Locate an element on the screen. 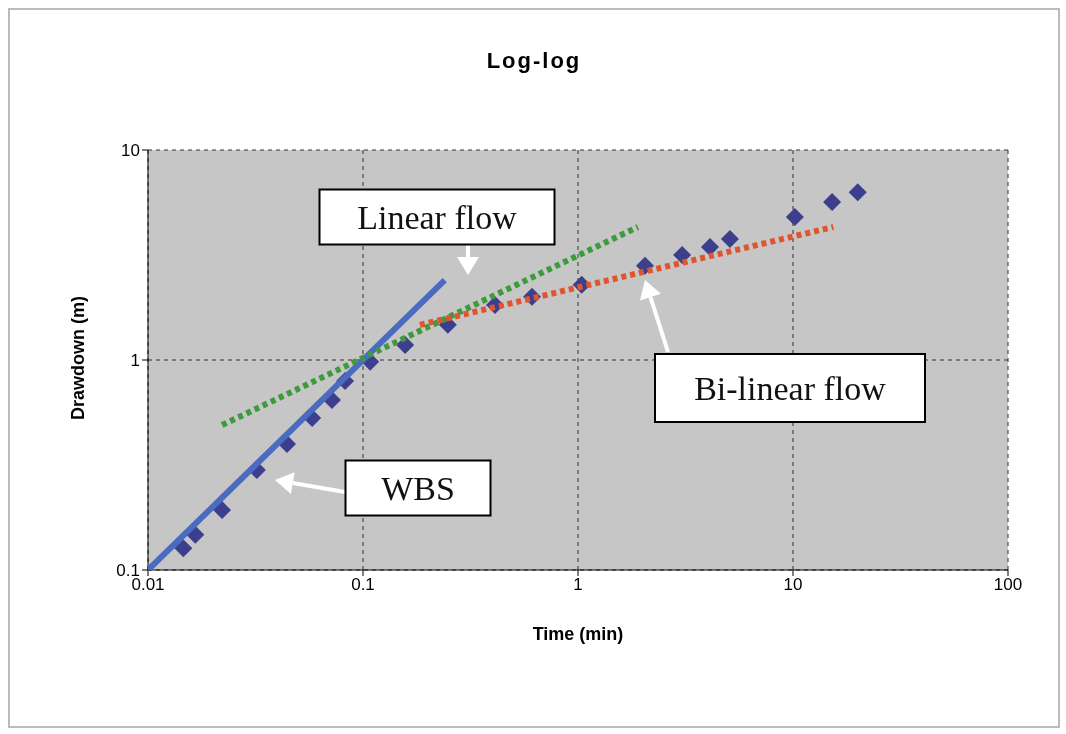  y-tick-label: 10 is located at coordinates (130, 151).